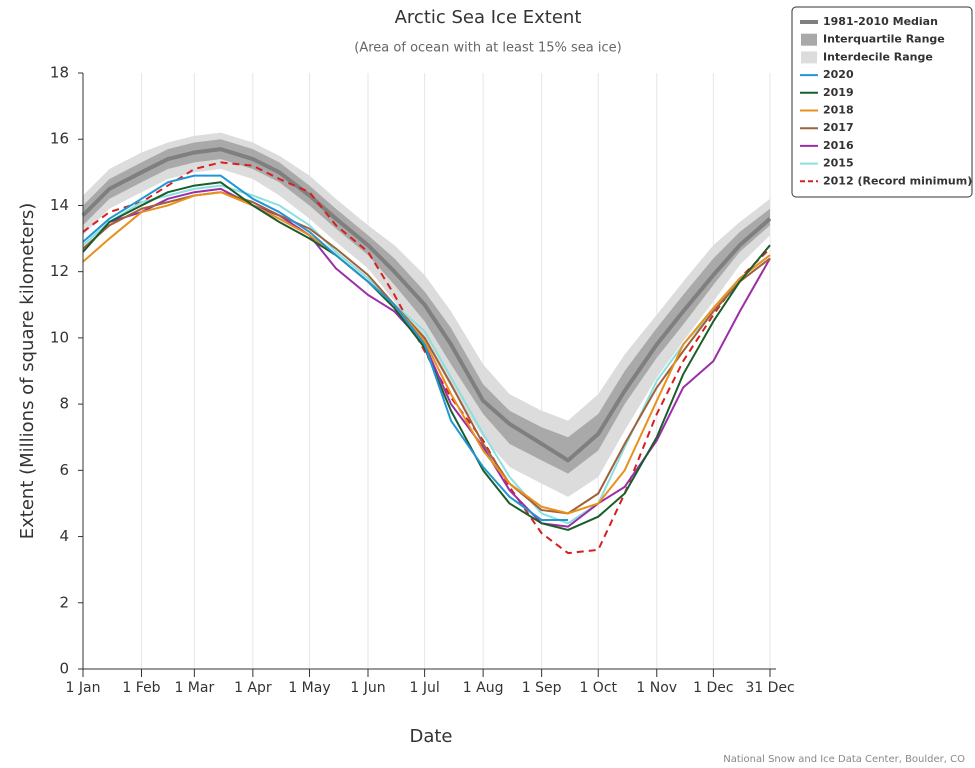 This screenshot has width=975, height=768. What do you see at coordinates (542, 688) in the screenshot?
I see `x-tick-label: 1 Sep` at bounding box center [542, 688].